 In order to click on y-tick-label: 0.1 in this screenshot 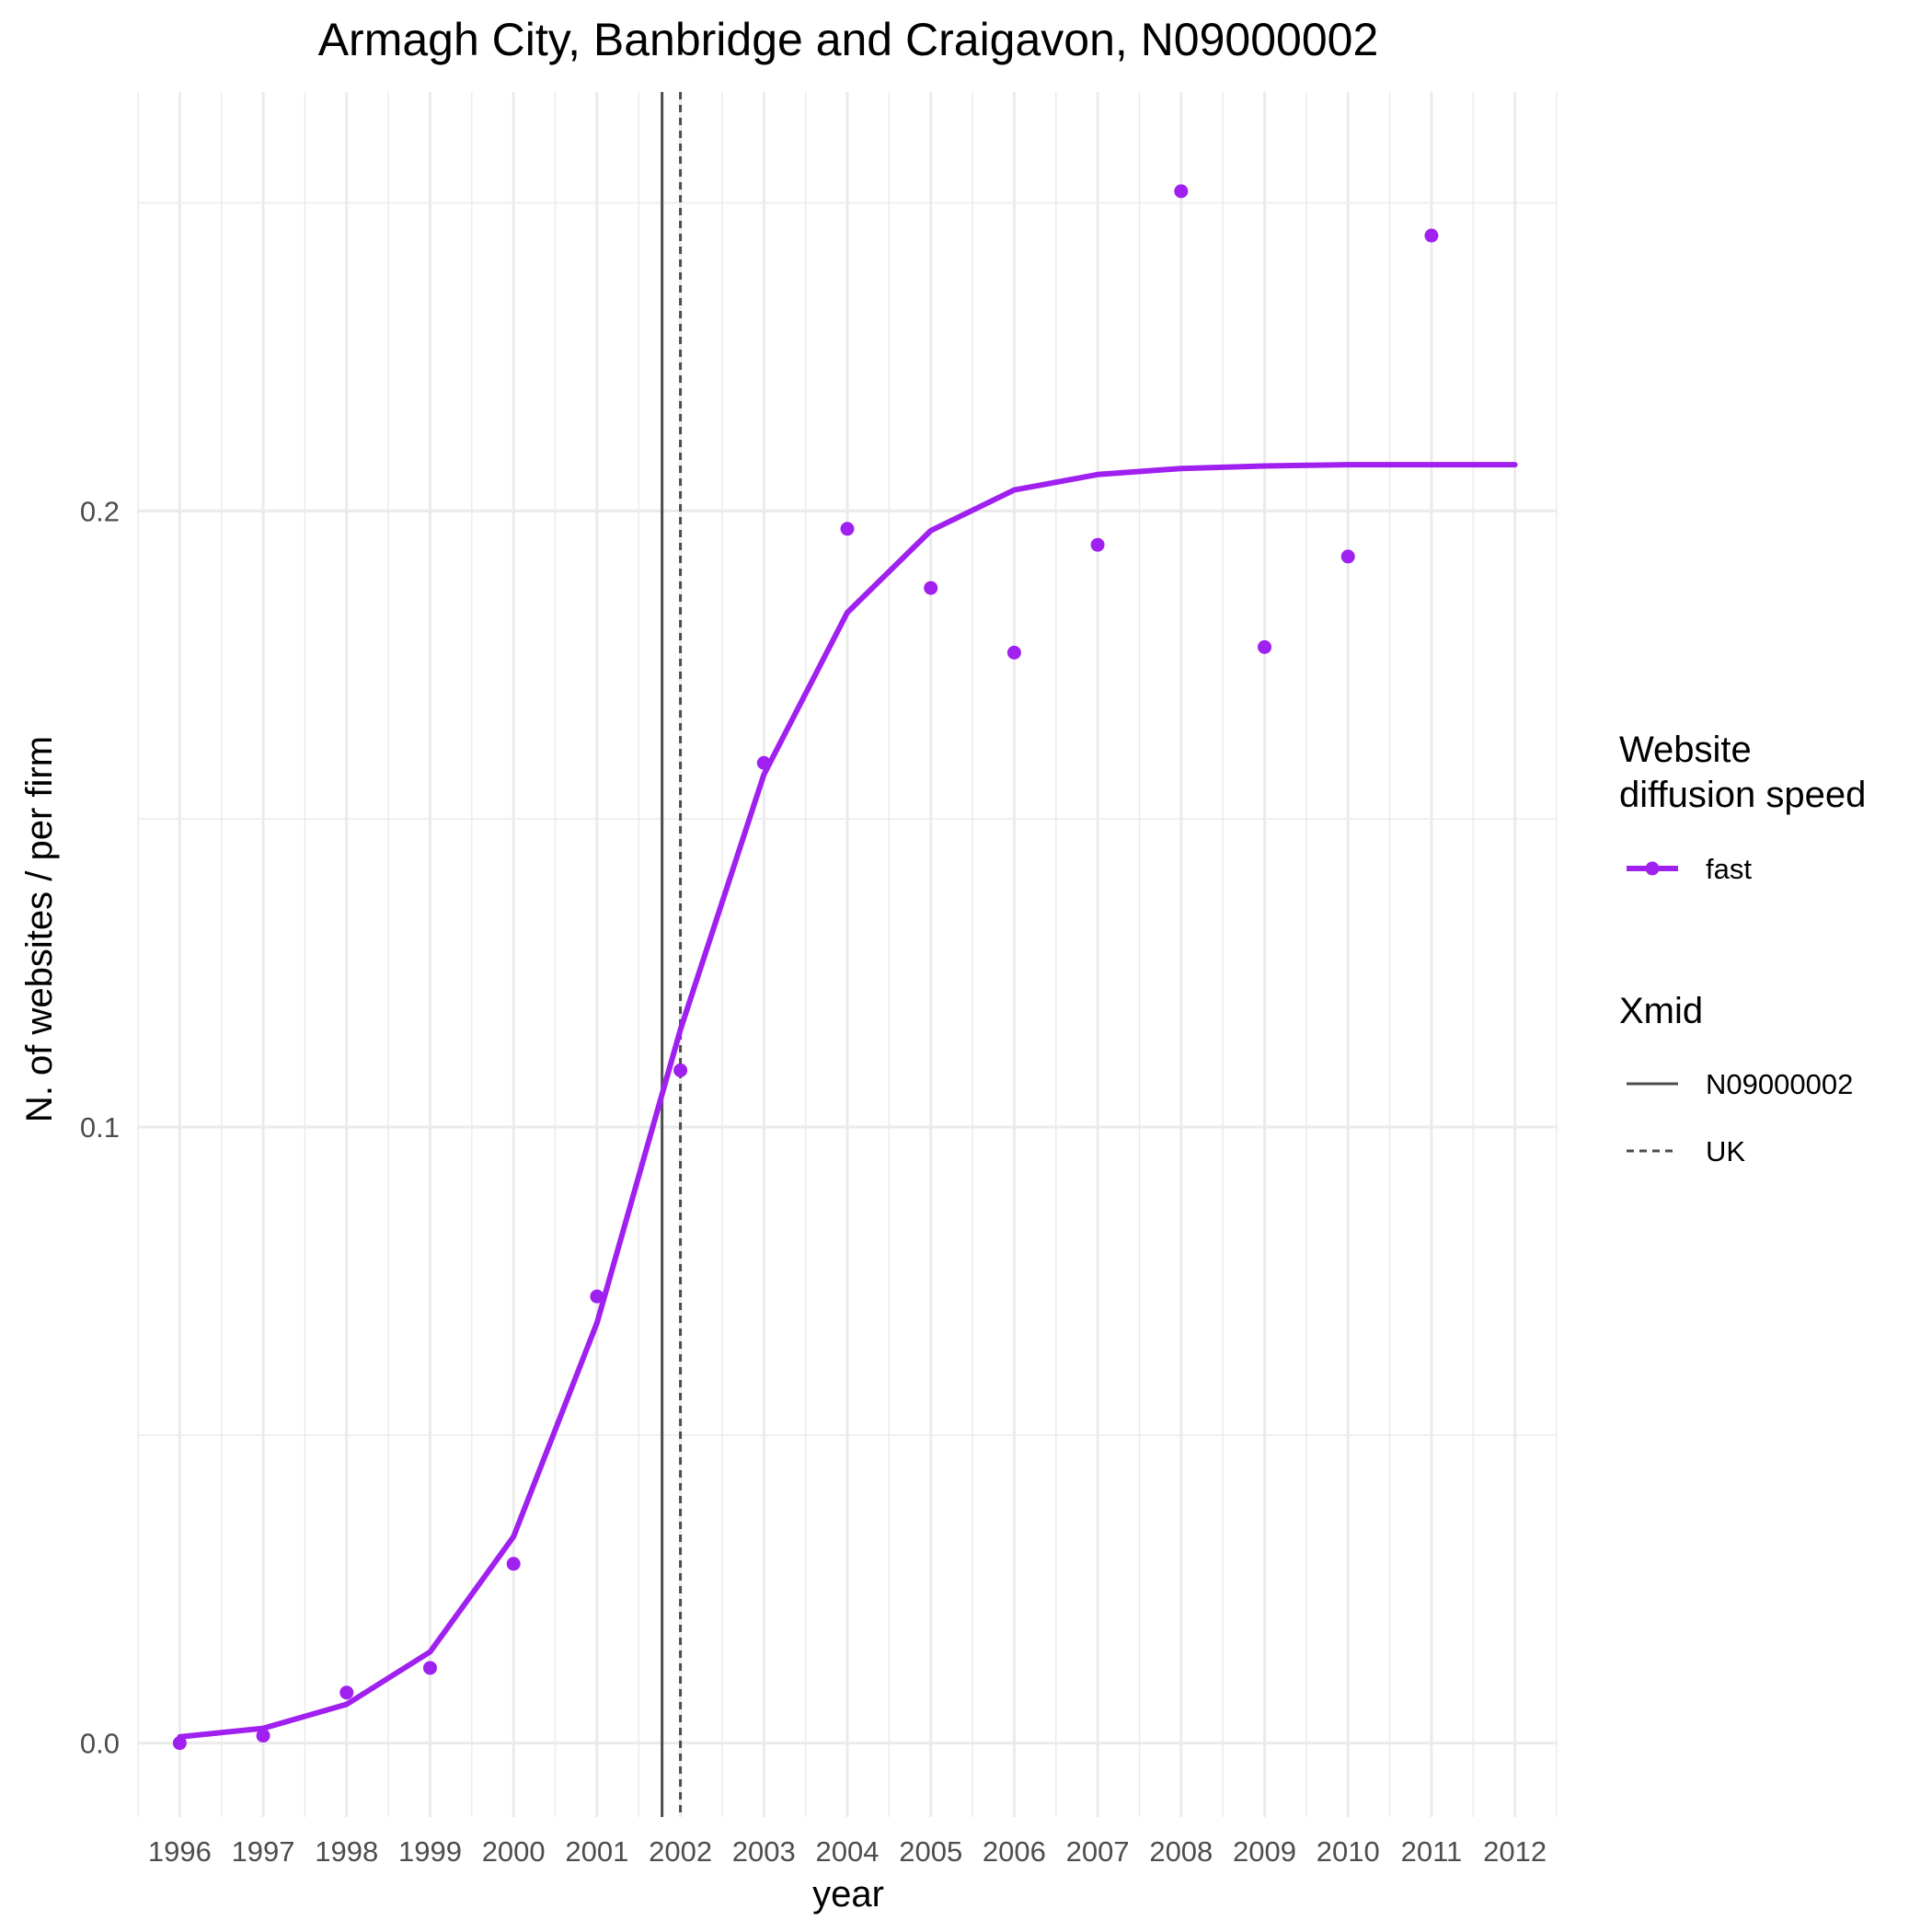, I will do `click(100, 1127)`.